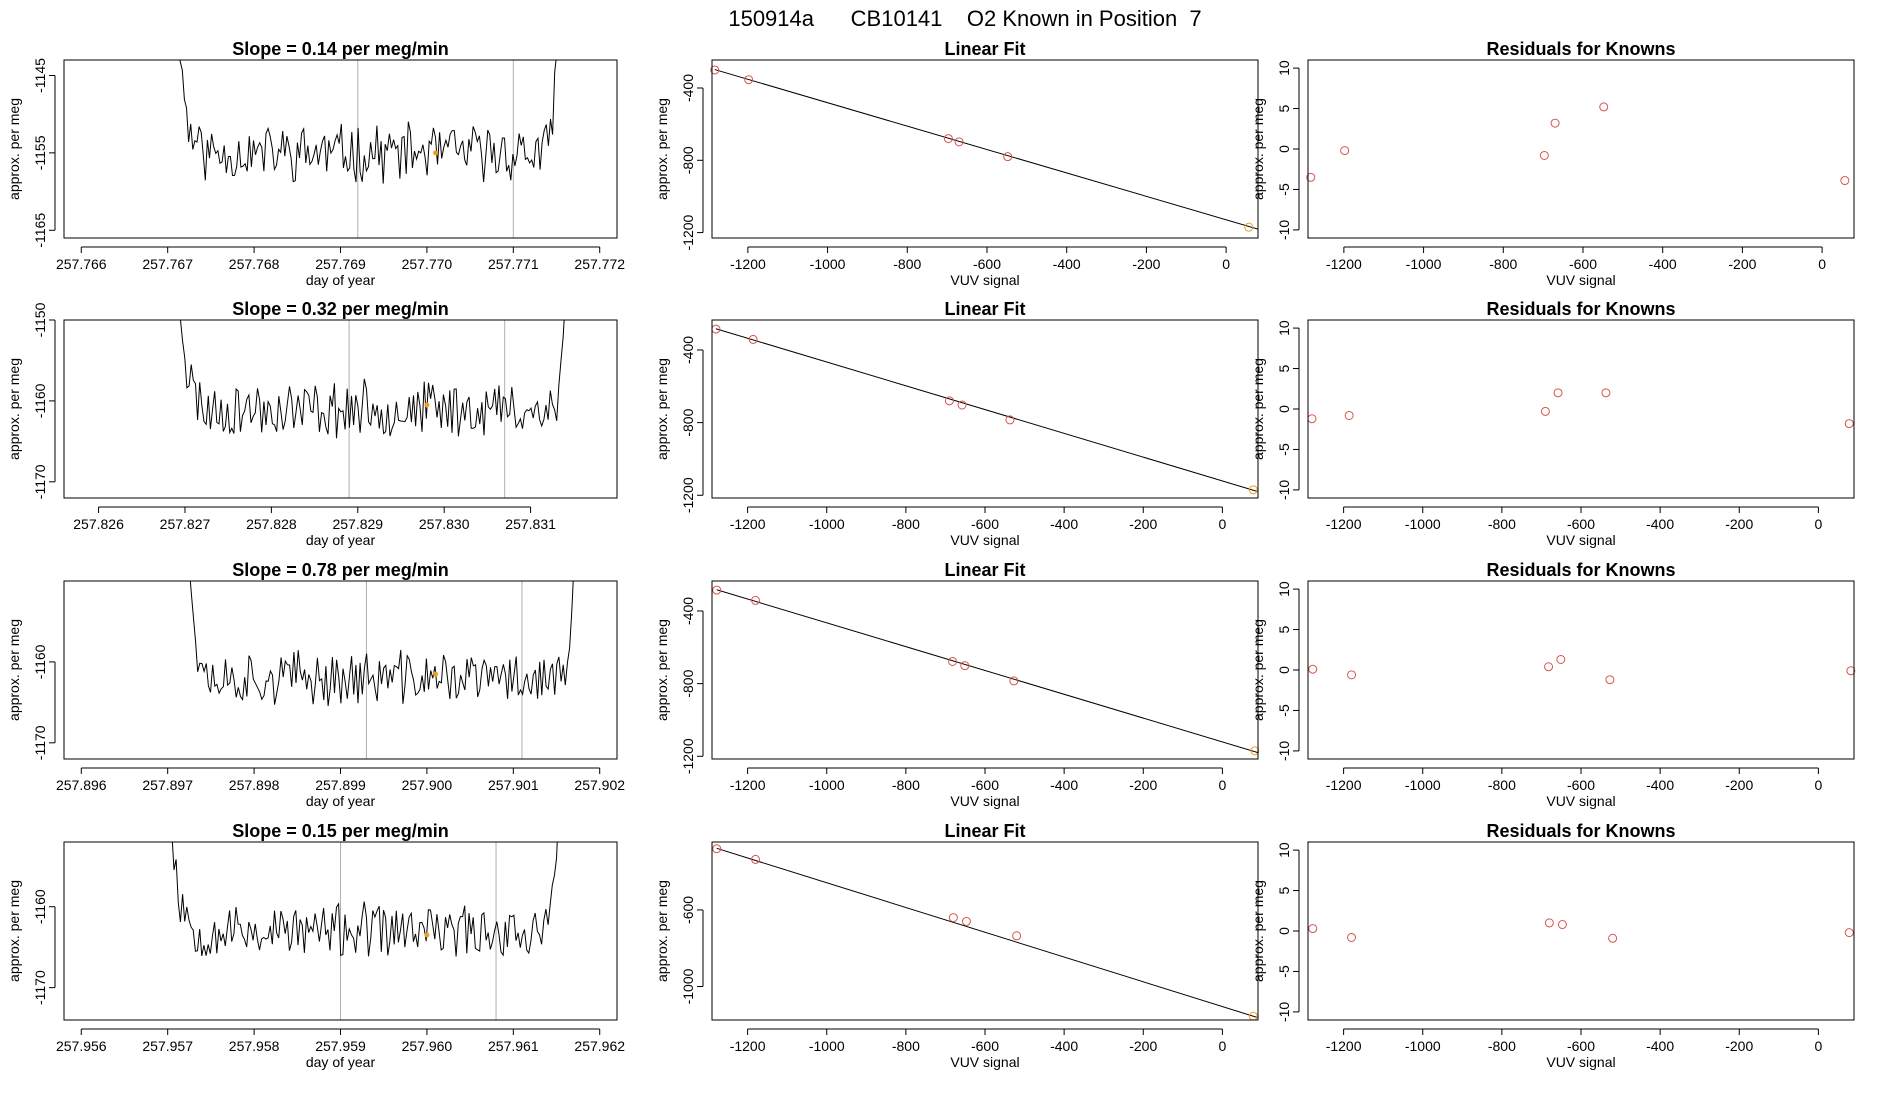 The height and width of the screenshot is (1100, 1900). I want to click on x-tick-label: 257.956, so click(81, 1046).